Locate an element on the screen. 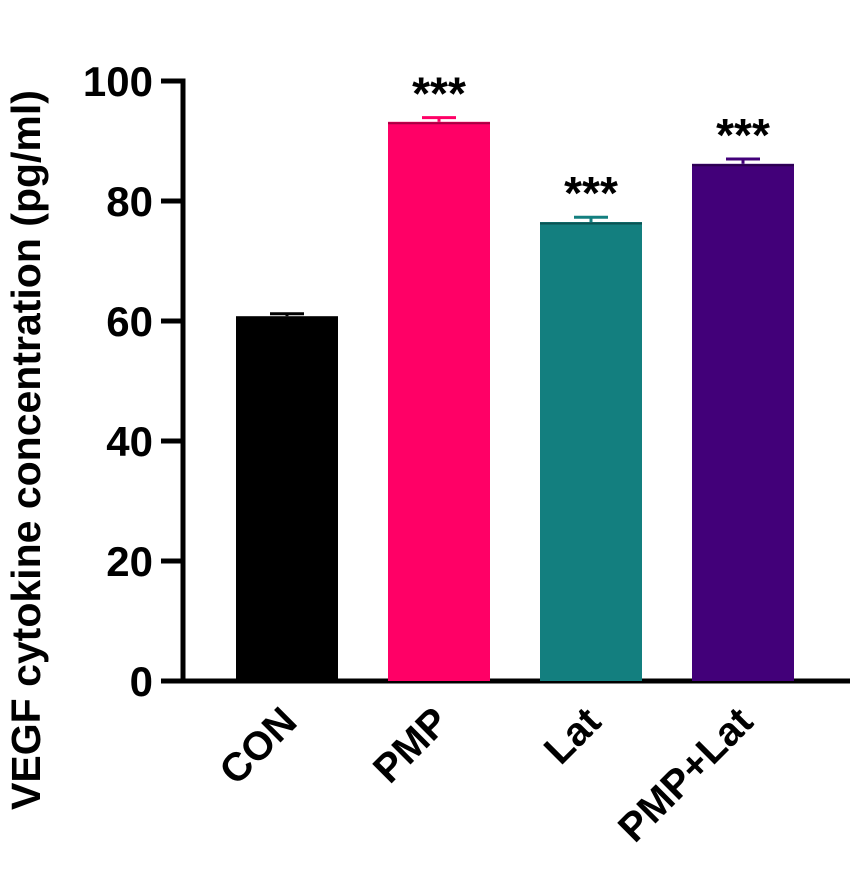 Image resolution: width=857 pixels, height=892 pixels. y-tick-label: 20 is located at coordinates (129, 561).